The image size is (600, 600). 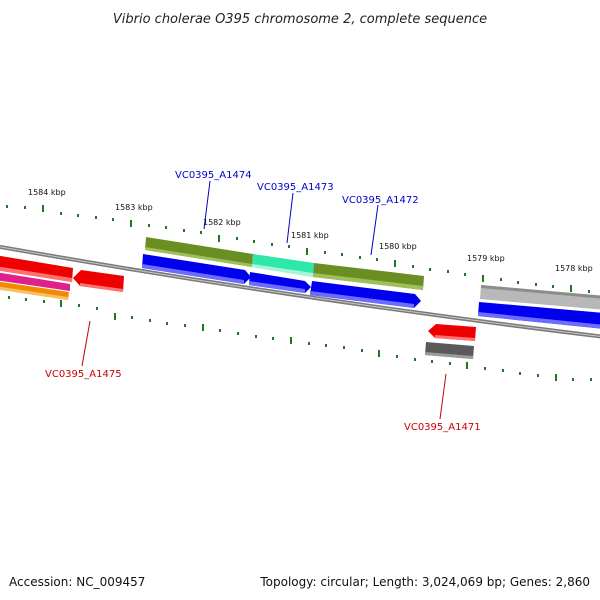 What do you see at coordinates (362, 299) in the screenshot?
I see `gene-arrow-a1472-shade` at bounding box center [362, 299].